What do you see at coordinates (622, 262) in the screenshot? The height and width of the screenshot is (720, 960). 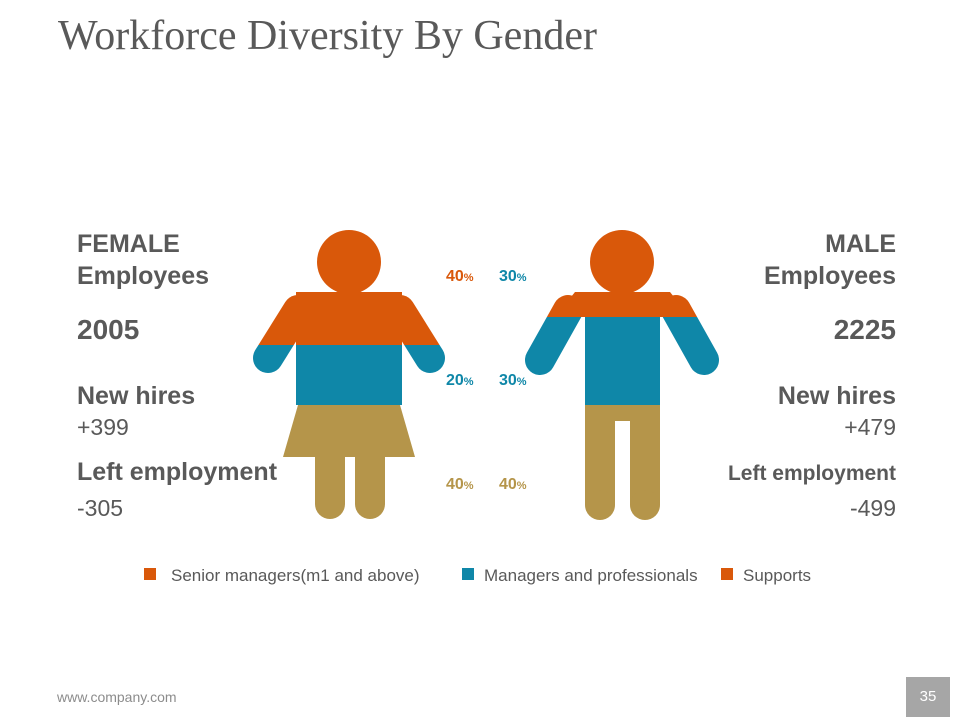 I see `male-head` at bounding box center [622, 262].